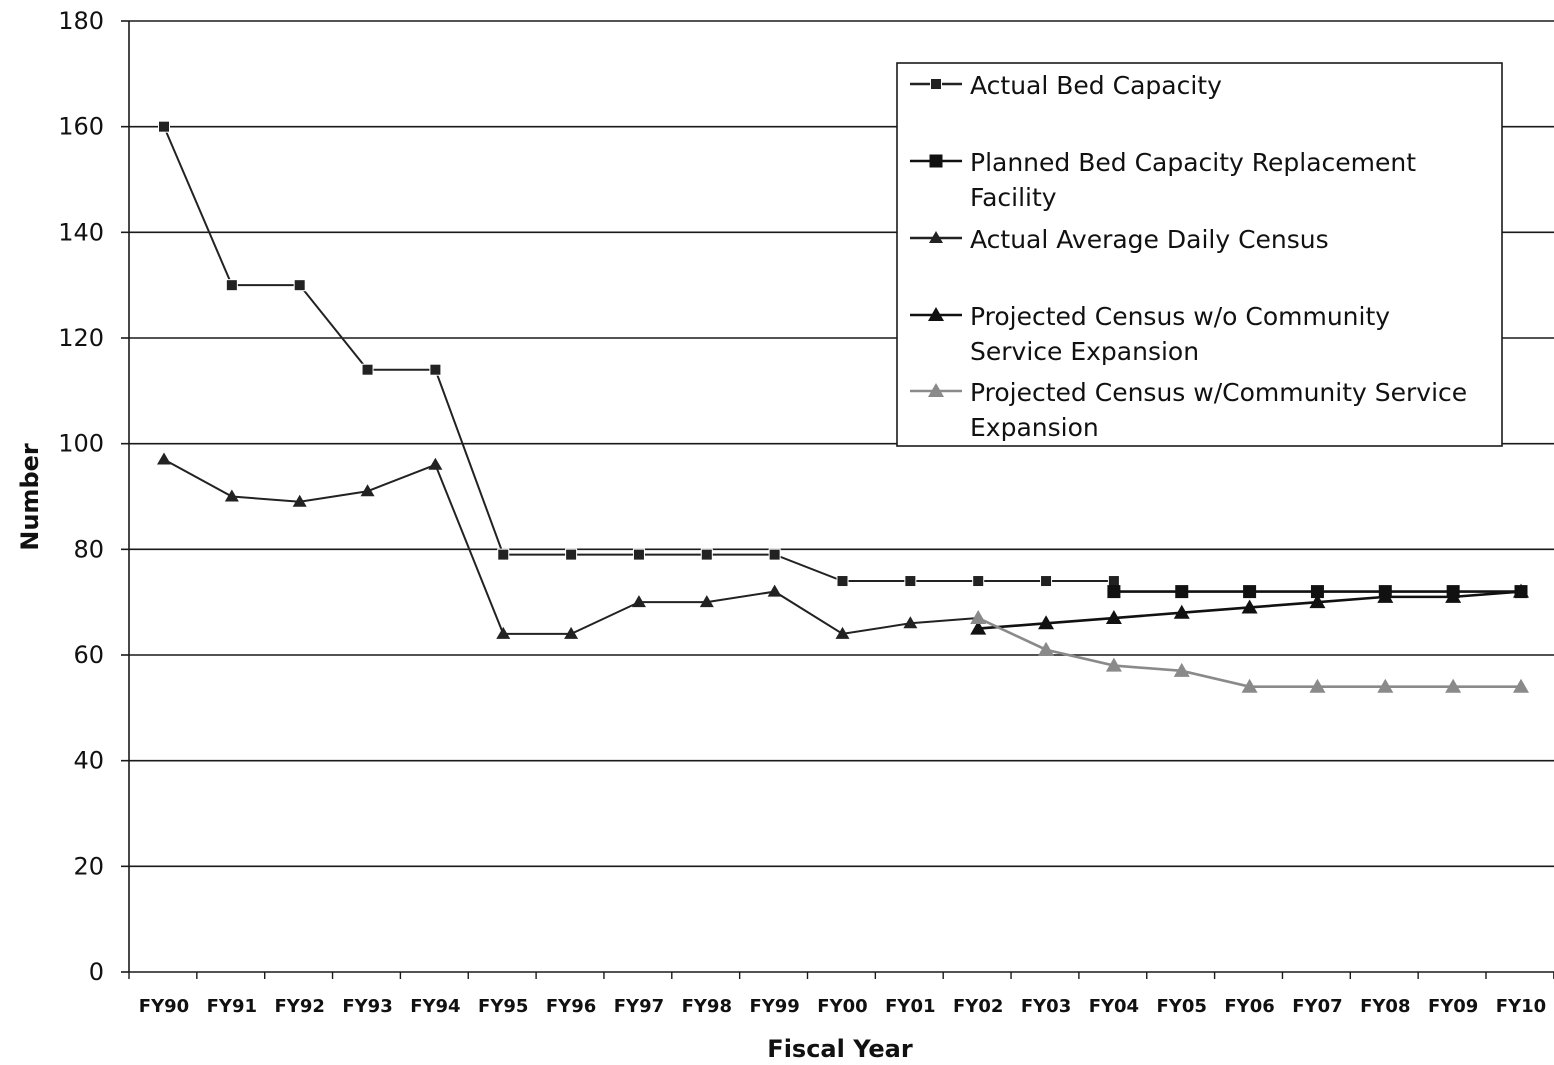 This screenshot has height=1065, width=1554. Describe the element at coordinates (707, 1006) in the screenshot. I see `x-tick-label: FY98` at that location.